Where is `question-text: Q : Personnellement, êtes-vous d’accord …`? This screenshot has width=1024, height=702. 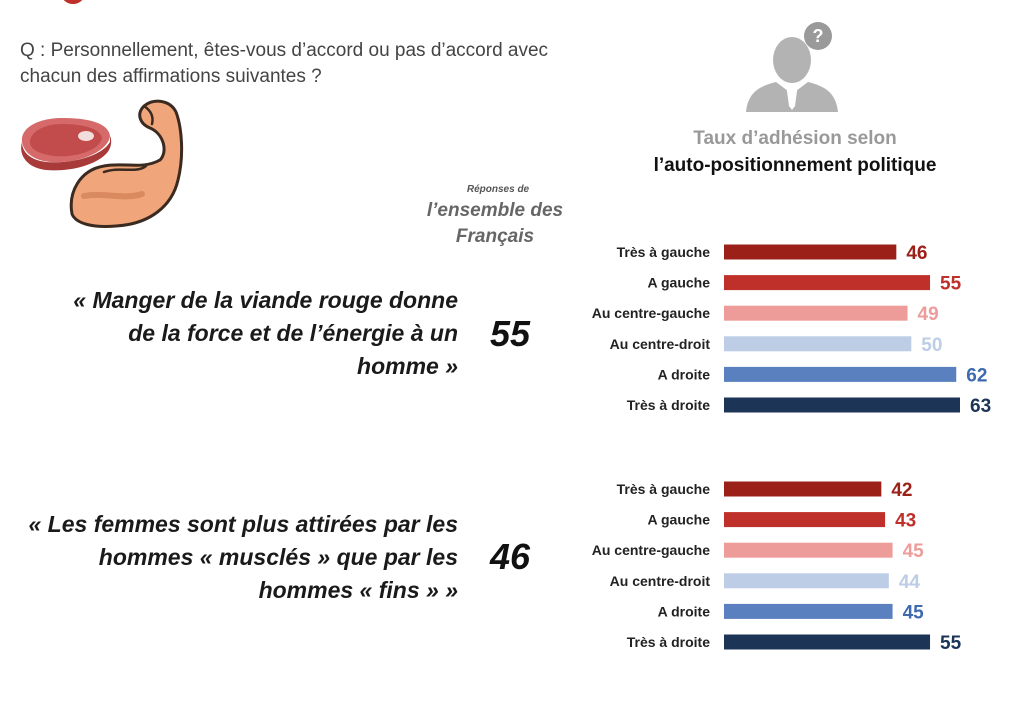
question-text: Q : Personnellement, êtes-vous d’accord … is located at coordinates (310, 64).